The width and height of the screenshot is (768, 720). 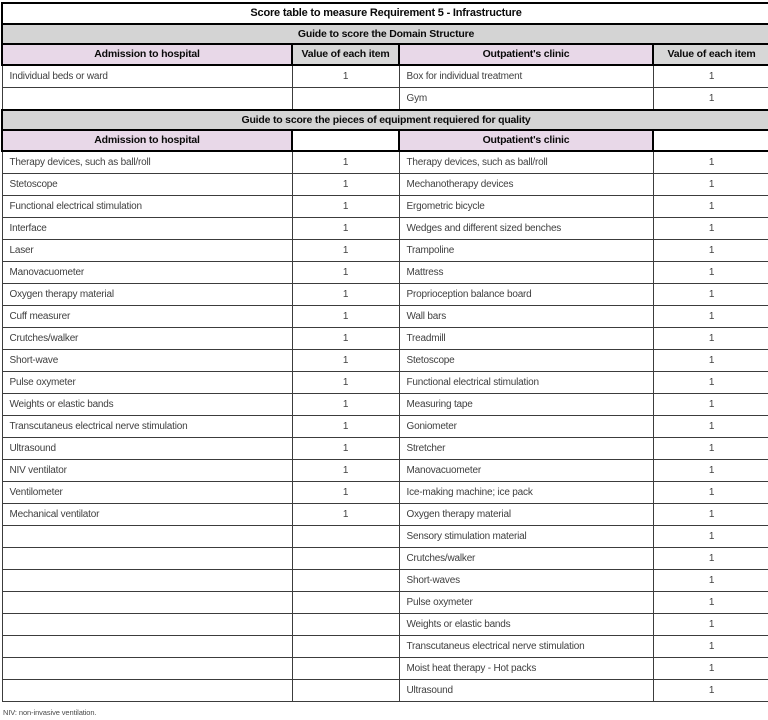 I want to click on item-cell: Short-wave, so click(x=147, y=360).